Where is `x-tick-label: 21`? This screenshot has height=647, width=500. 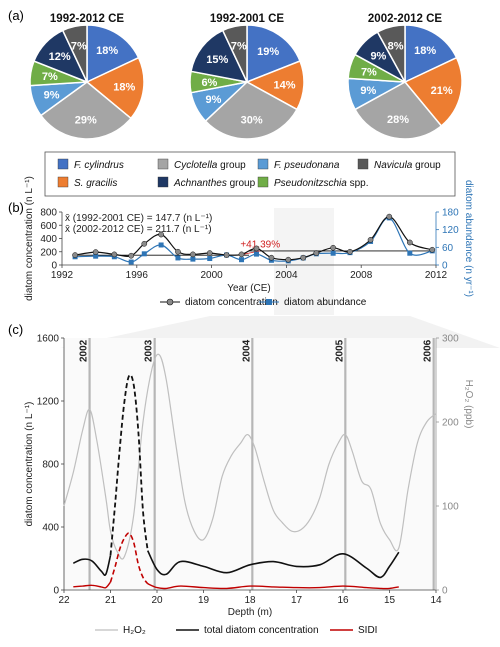 x-tick-label: 21 is located at coordinates (111, 600).